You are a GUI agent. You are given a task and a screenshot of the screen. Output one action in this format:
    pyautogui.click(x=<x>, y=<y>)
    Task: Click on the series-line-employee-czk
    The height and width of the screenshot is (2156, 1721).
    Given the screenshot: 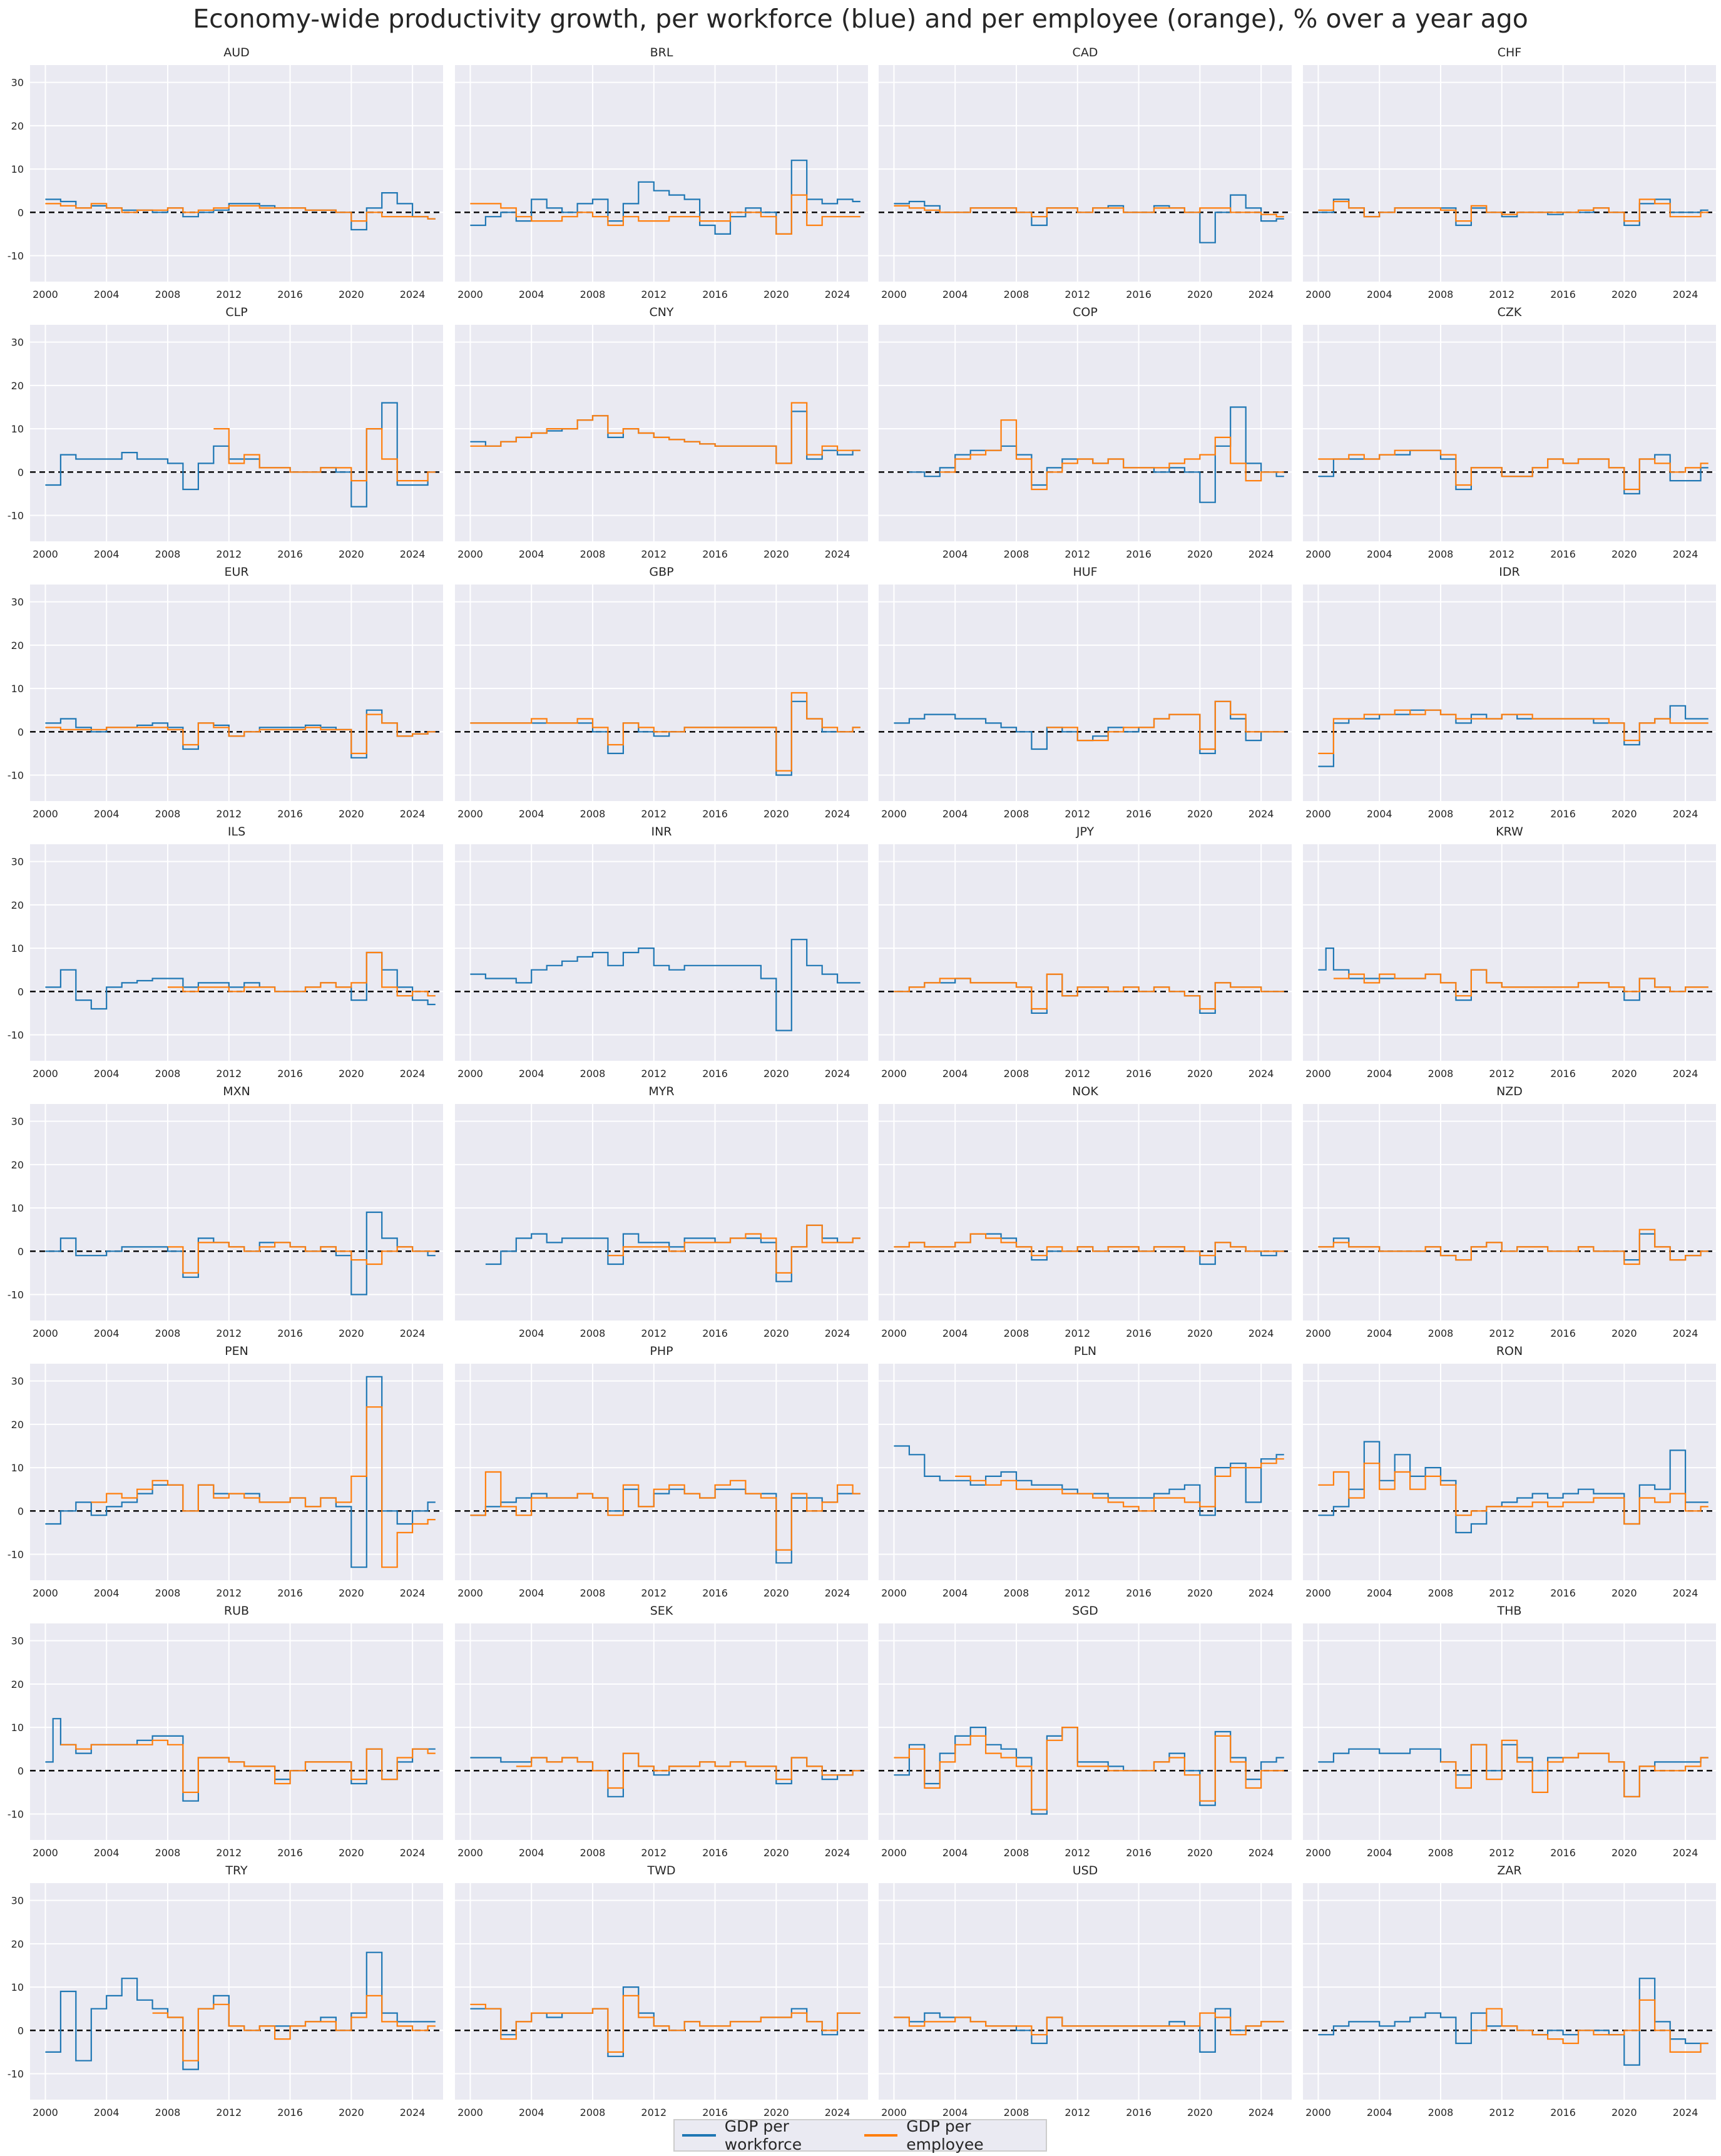 What is the action you would take?
    pyautogui.click(x=1513, y=470)
    